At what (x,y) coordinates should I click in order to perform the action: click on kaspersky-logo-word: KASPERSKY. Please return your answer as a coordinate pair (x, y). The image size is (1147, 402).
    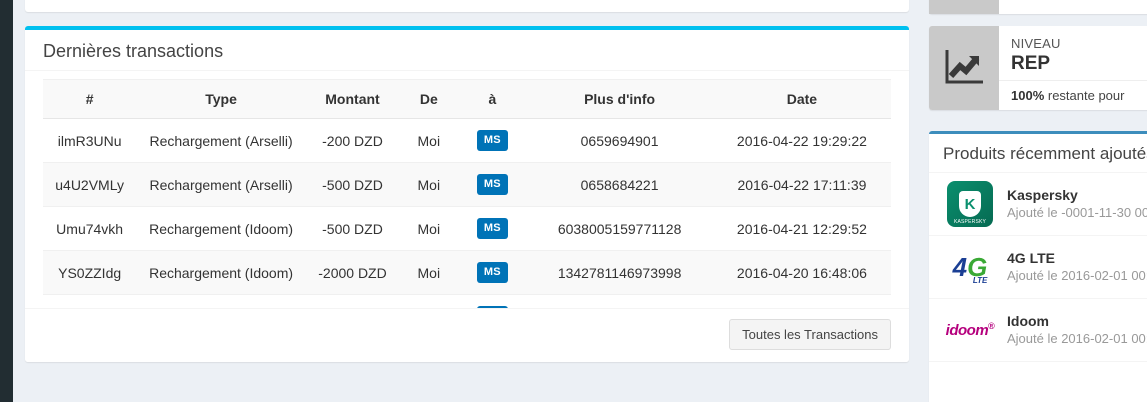
    Looking at the image, I should click on (970, 222).